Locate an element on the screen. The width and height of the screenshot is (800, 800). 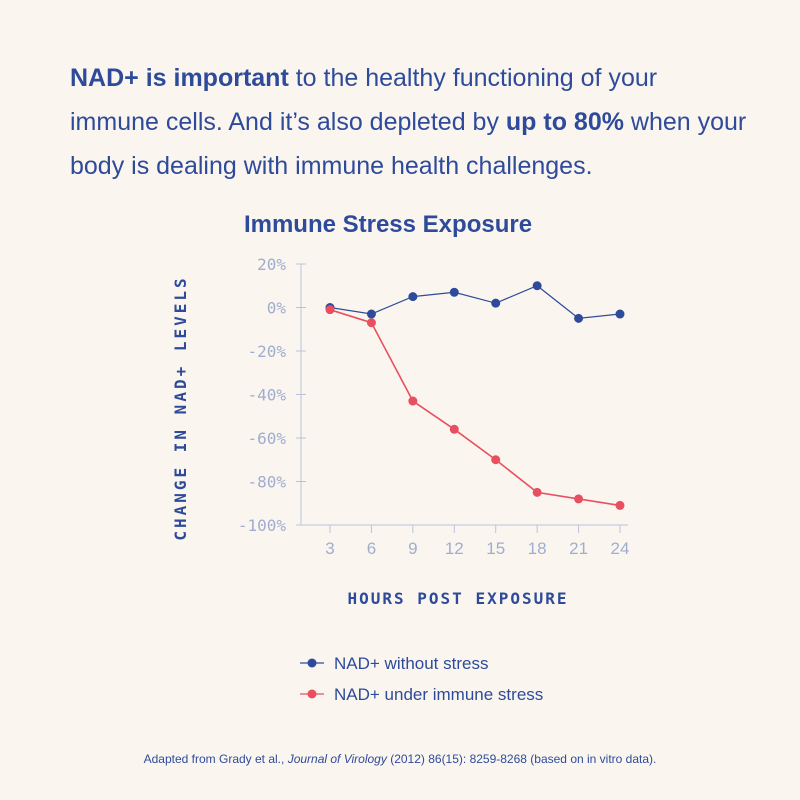
y-tick-label: 0% is located at coordinates (277, 308).